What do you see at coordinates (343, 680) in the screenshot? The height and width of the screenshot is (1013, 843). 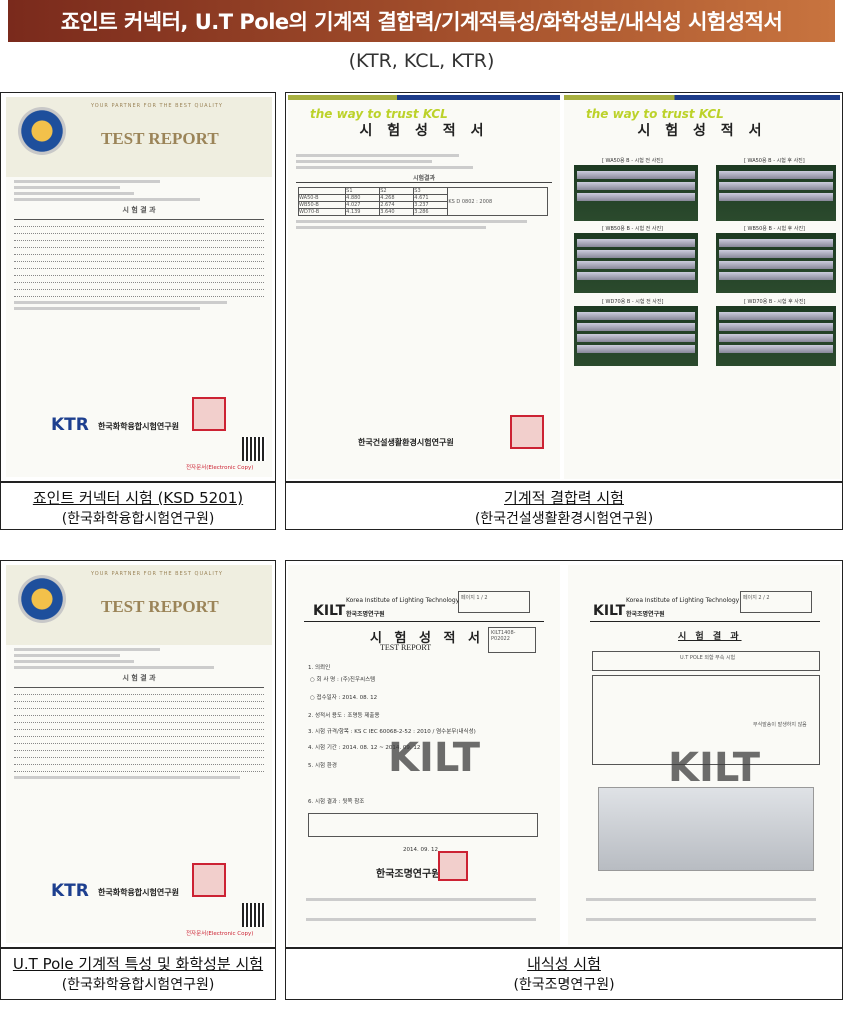 I see `report-line: ○ 회 사 명 : (주)진우씨스템` at bounding box center [343, 680].